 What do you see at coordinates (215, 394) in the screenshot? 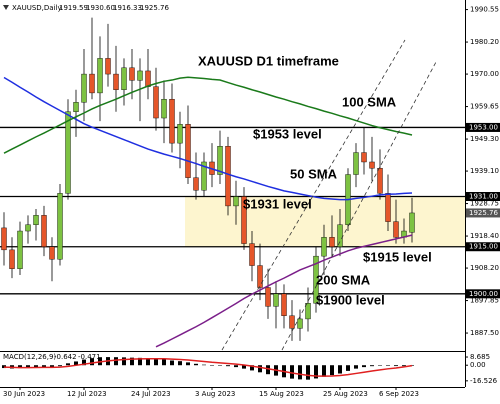
I see `x-tick-label: 3 Aug 2023` at bounding box center [215, 394].